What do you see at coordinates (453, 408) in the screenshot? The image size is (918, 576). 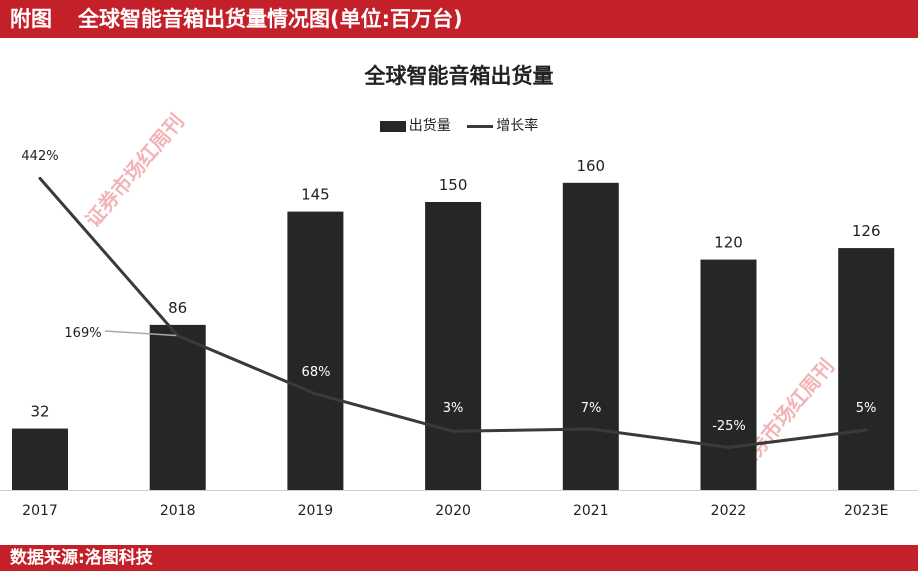 I see `growth-label-2020: 3%` at bounding box center [453, 408].